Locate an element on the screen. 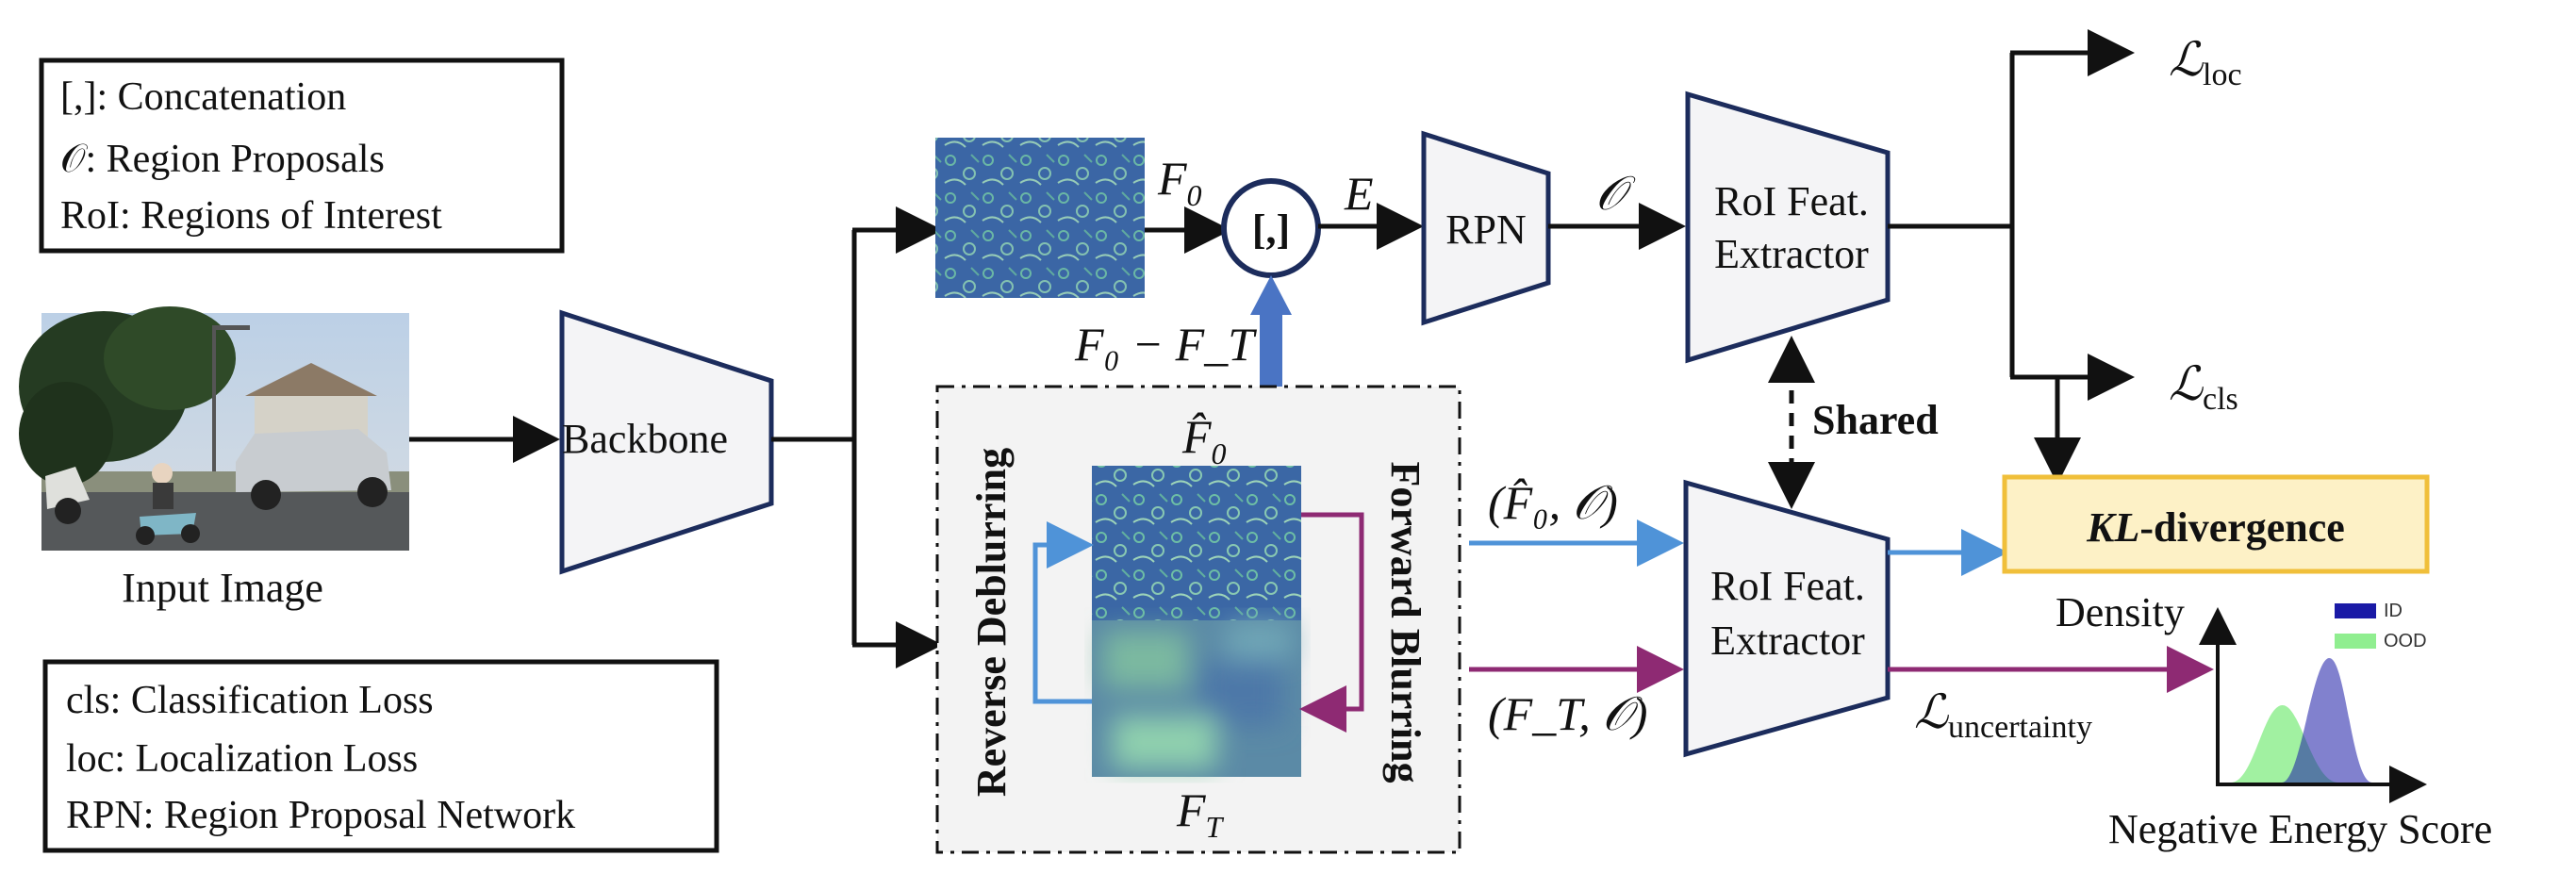 This screenshot has height=890, width=2576. roi-top-line2: Extractor is located at coordinates (1791, 254).